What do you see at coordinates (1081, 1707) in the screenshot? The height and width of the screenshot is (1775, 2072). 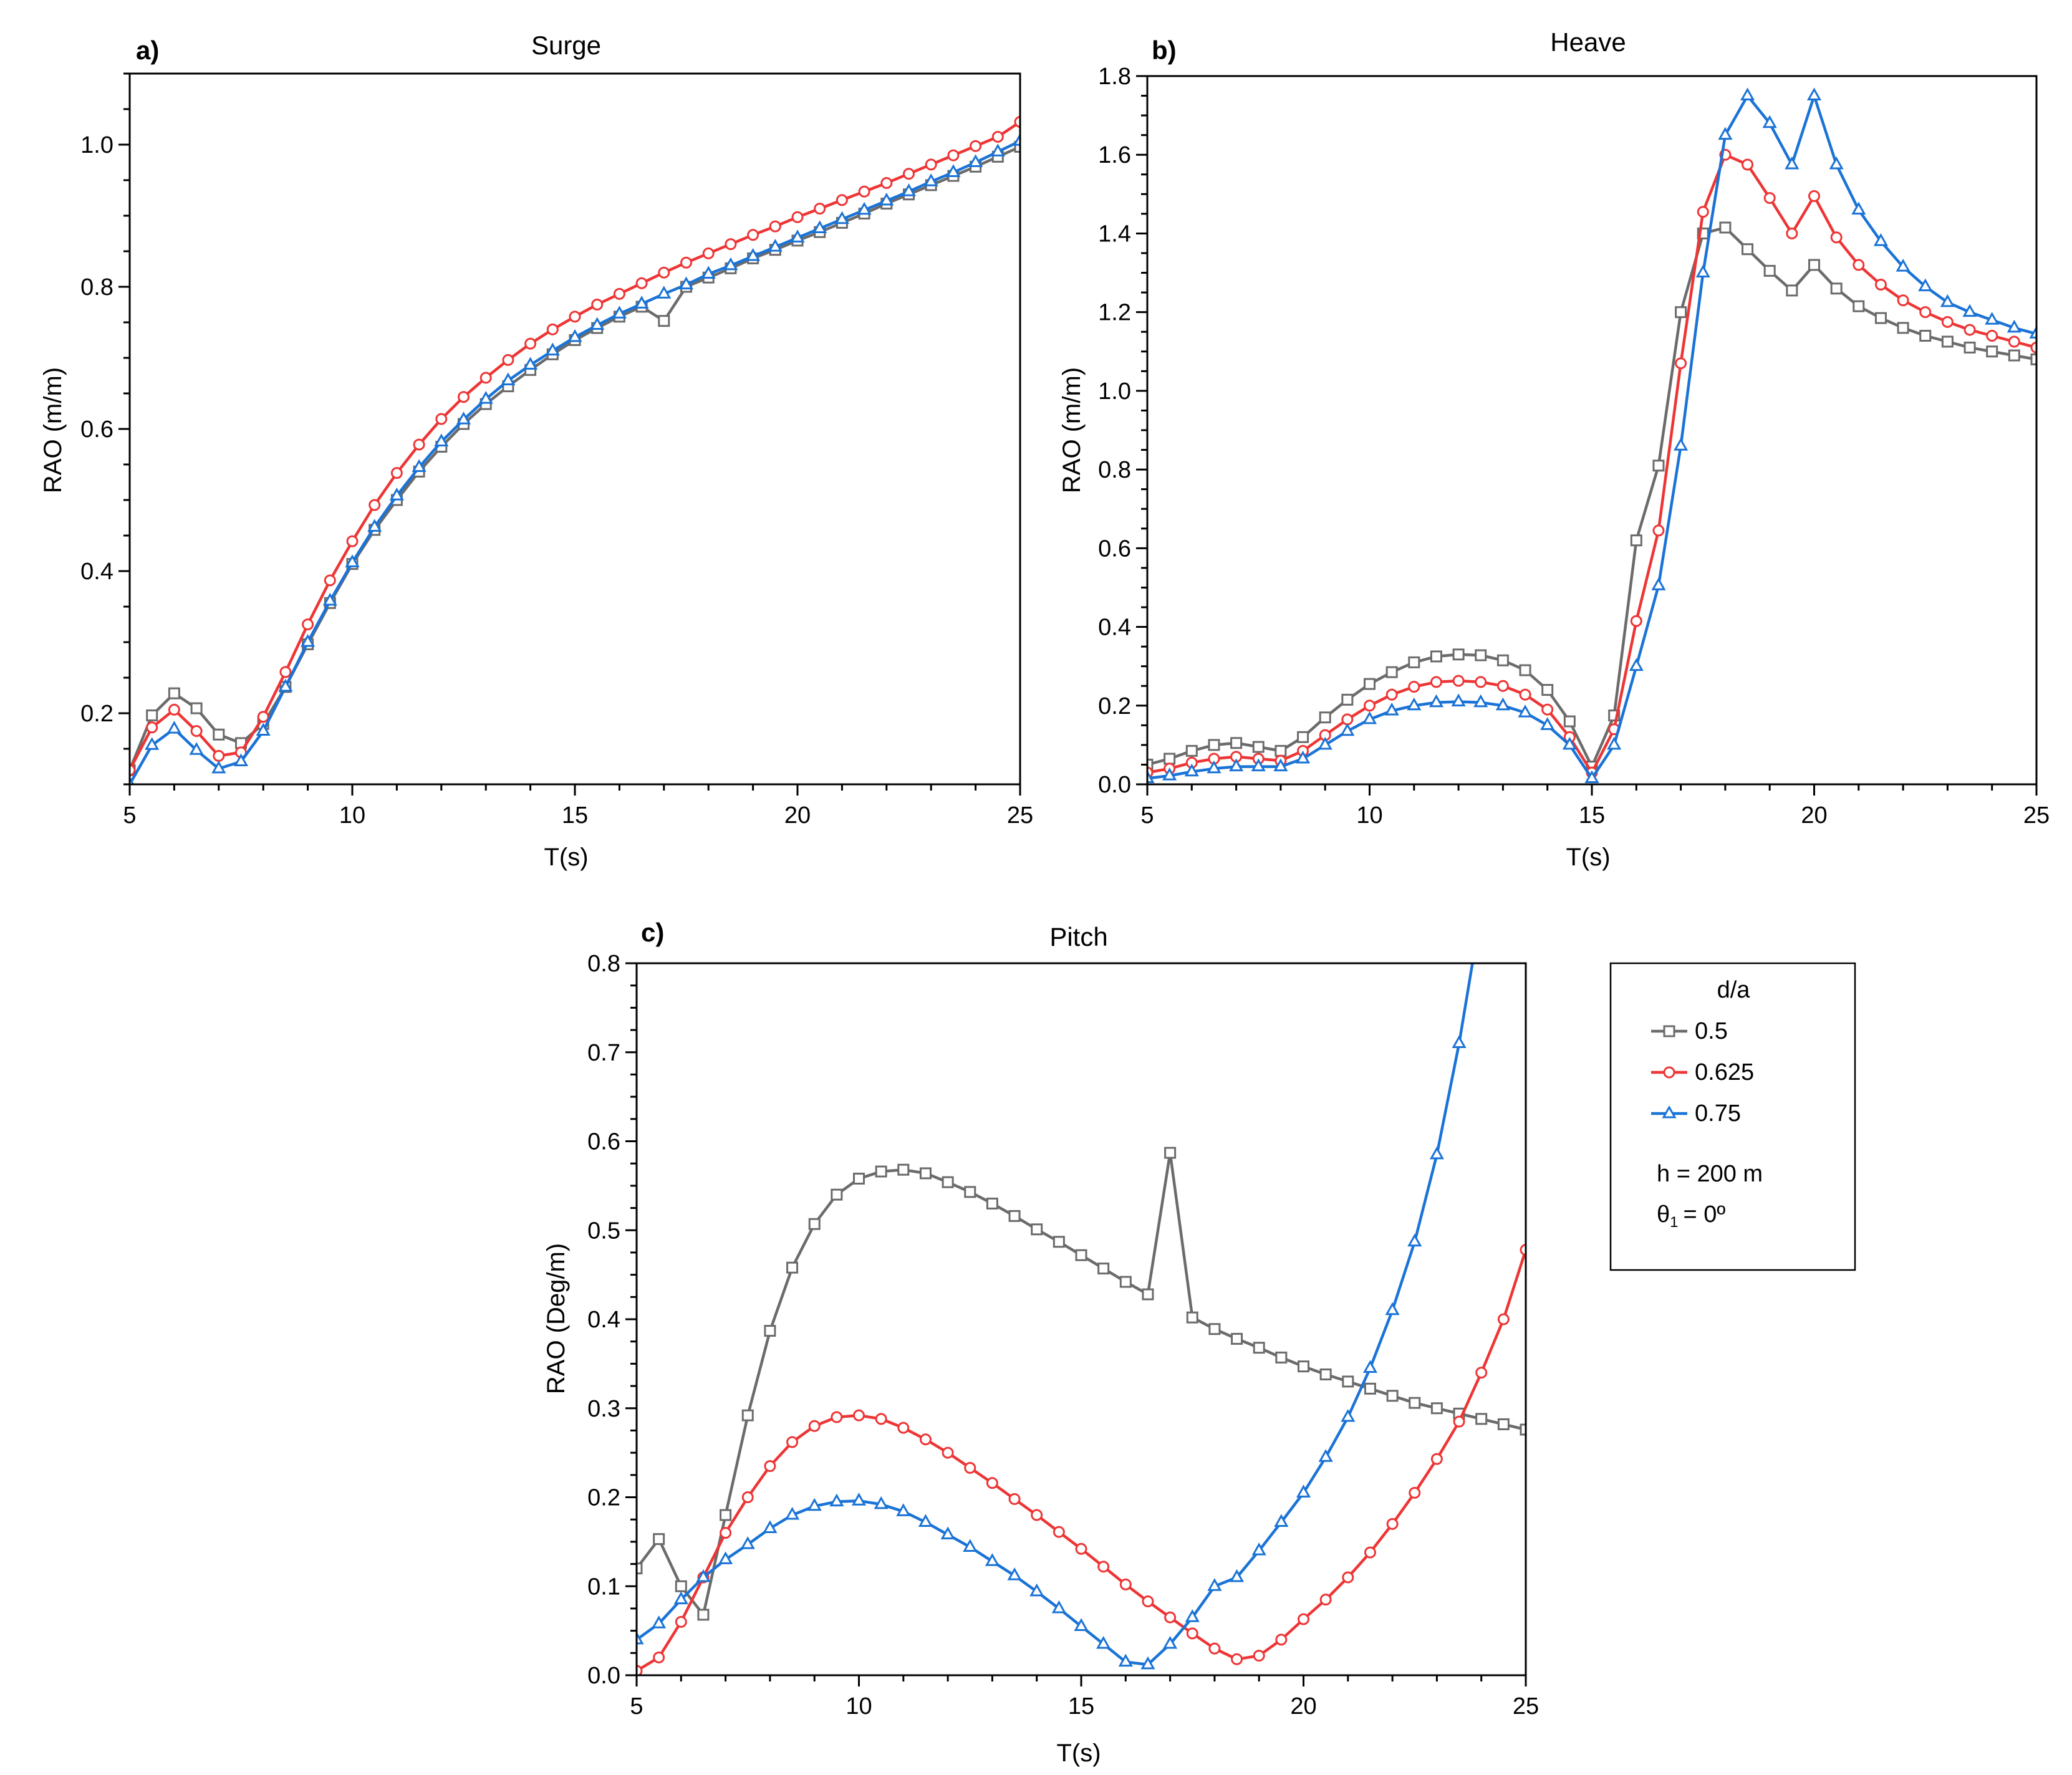 I see `x-tick-label: 15` at bounding box center [1081, 1707].